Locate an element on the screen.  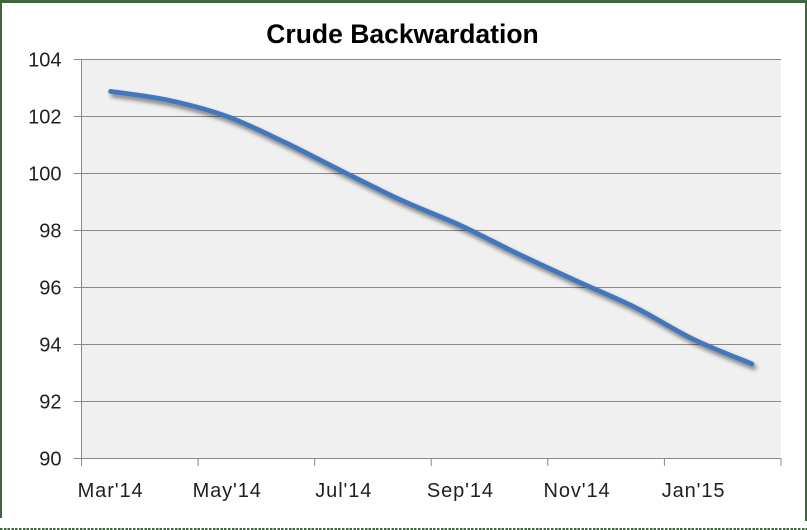
svg-text: Mar'14 is located at coordinates (111, 491).